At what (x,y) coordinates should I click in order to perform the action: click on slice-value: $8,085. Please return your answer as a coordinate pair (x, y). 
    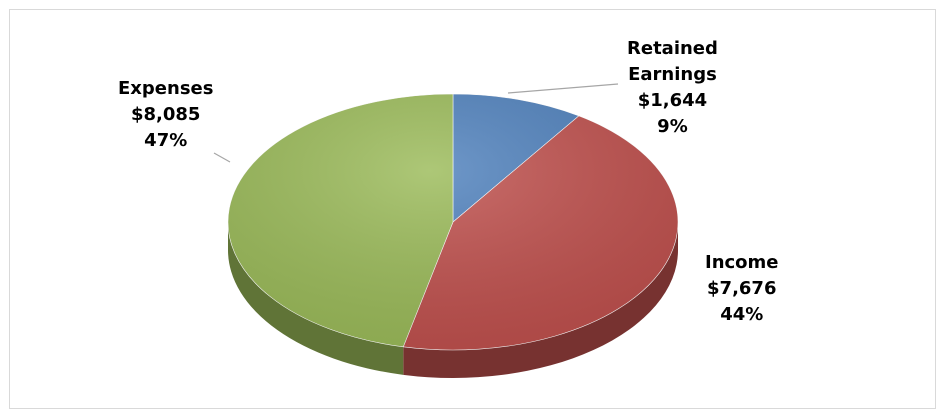
    Looking at the image, I should click on (165, 114).